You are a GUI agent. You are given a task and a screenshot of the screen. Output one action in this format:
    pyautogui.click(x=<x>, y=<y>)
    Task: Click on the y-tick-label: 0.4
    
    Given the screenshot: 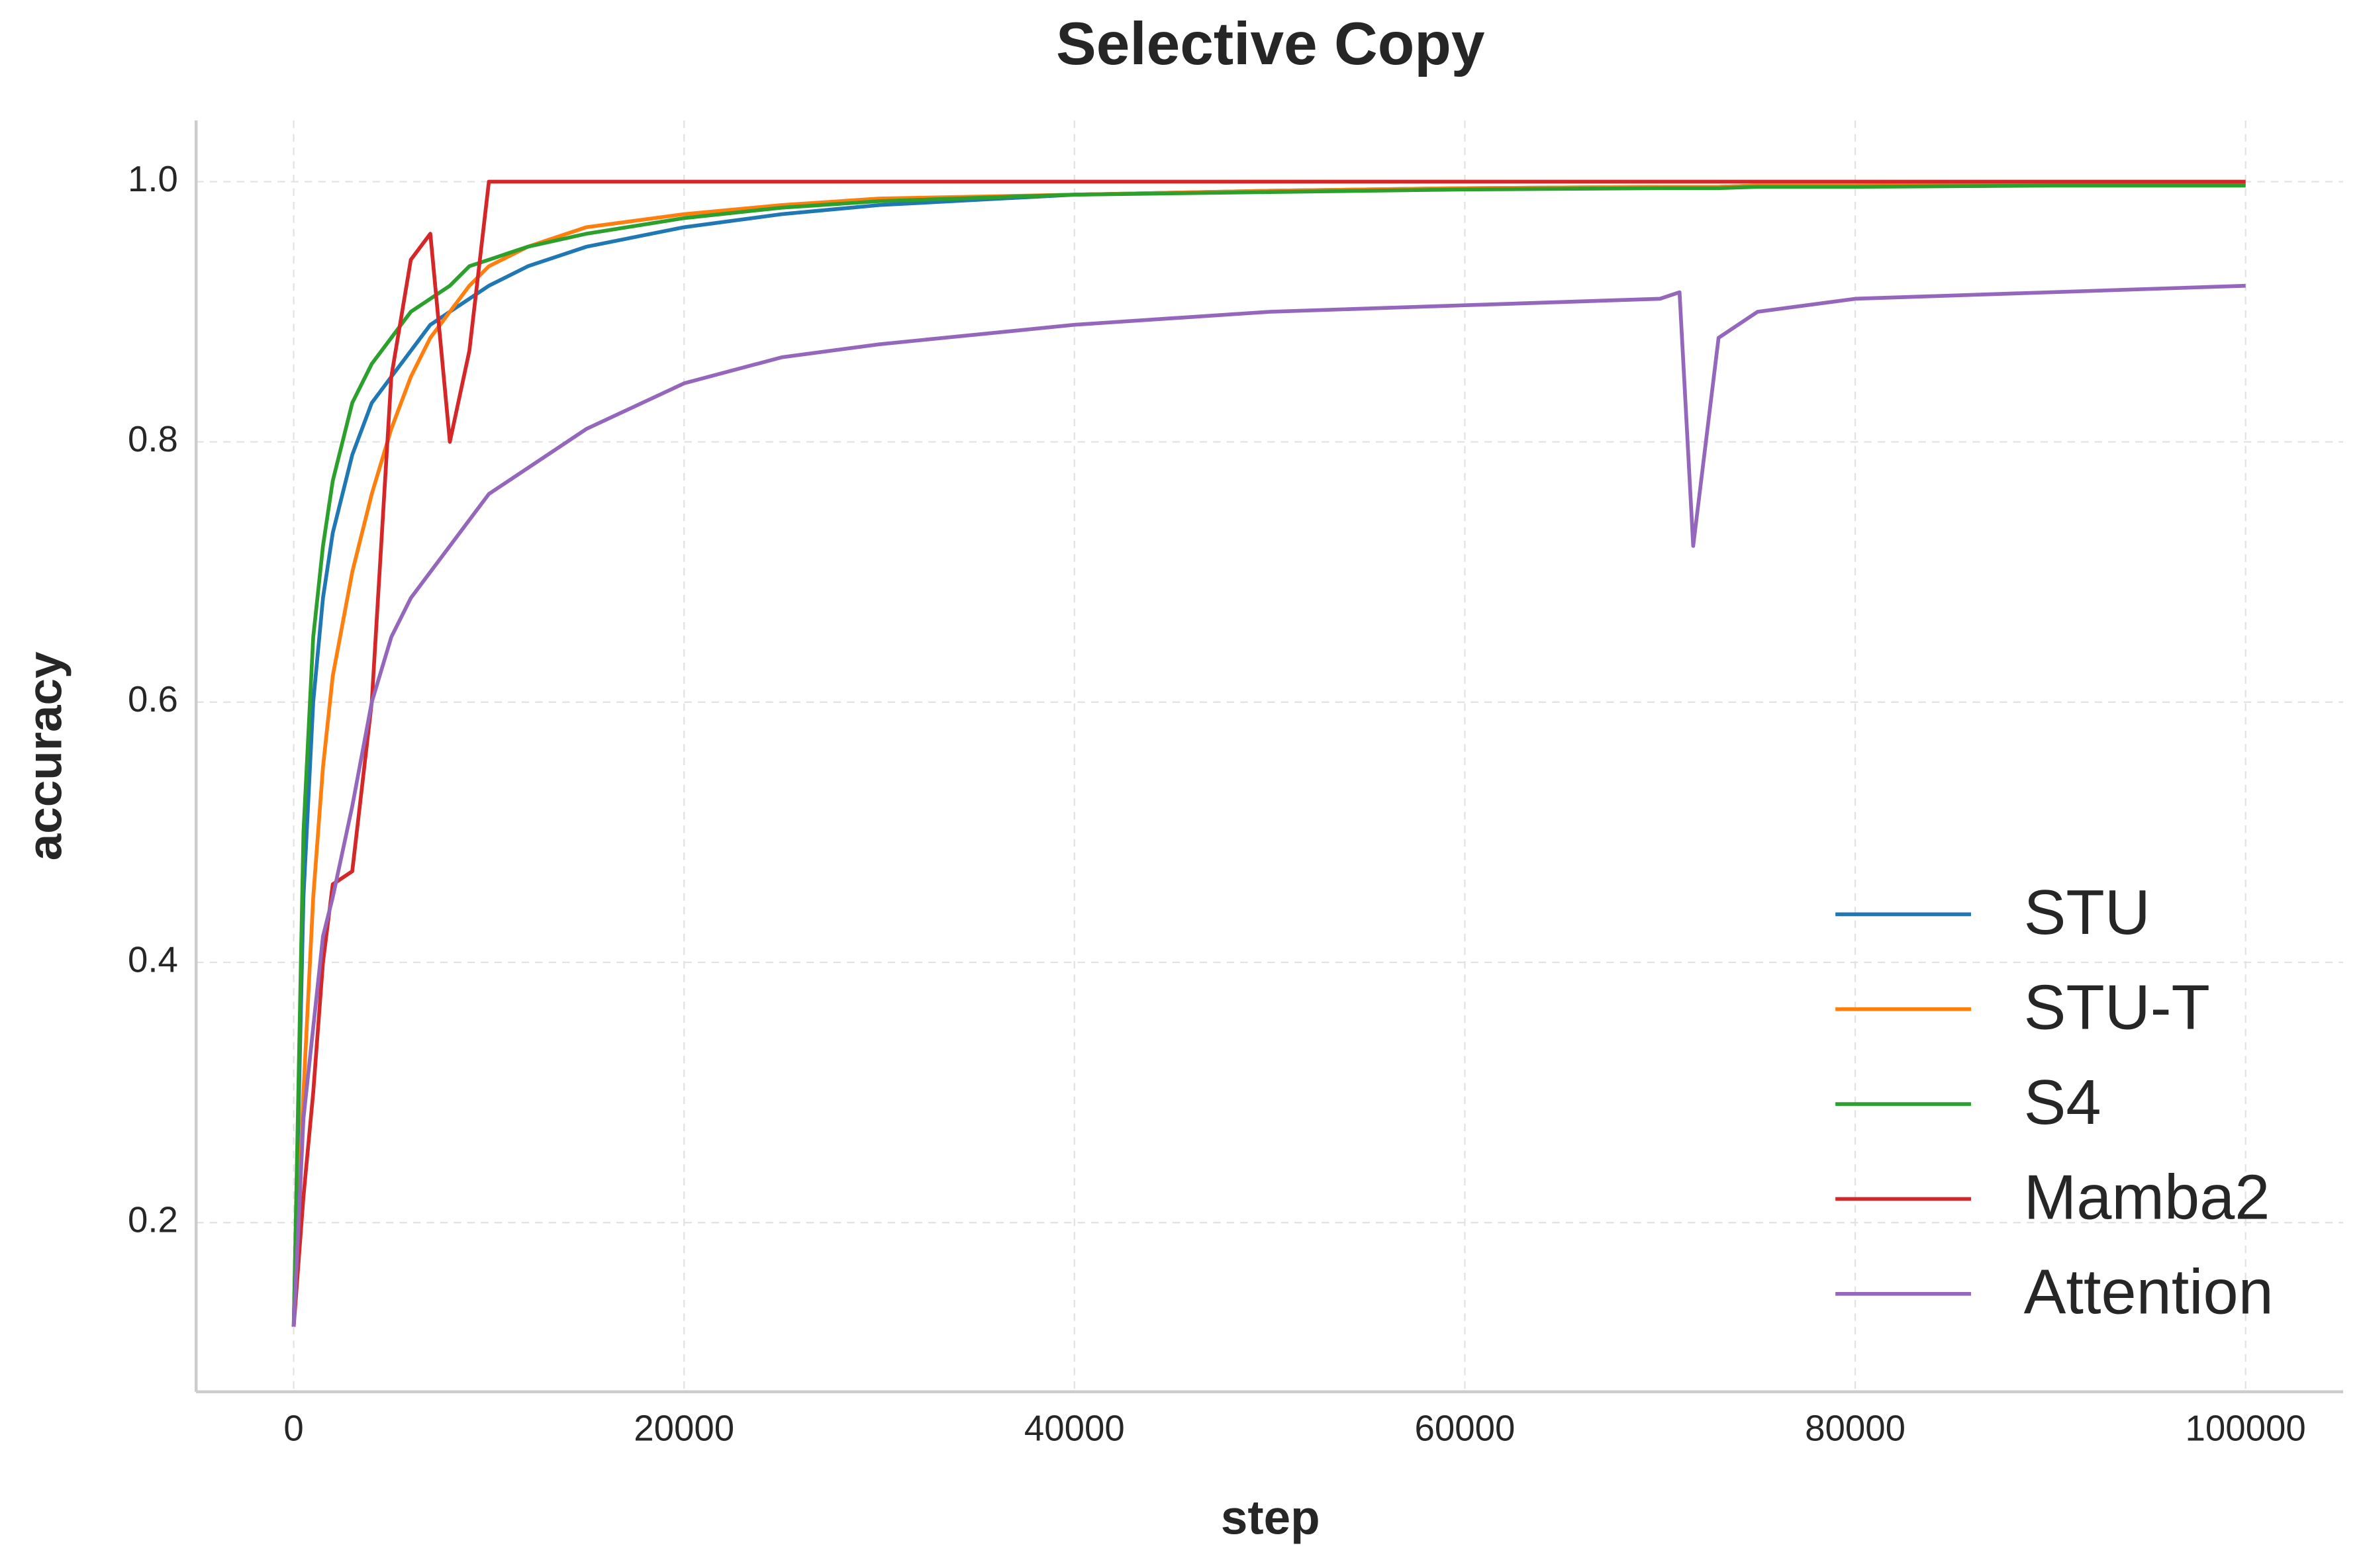 What is the action you would take?
    pyautogui.click(x=153, y=959)
    